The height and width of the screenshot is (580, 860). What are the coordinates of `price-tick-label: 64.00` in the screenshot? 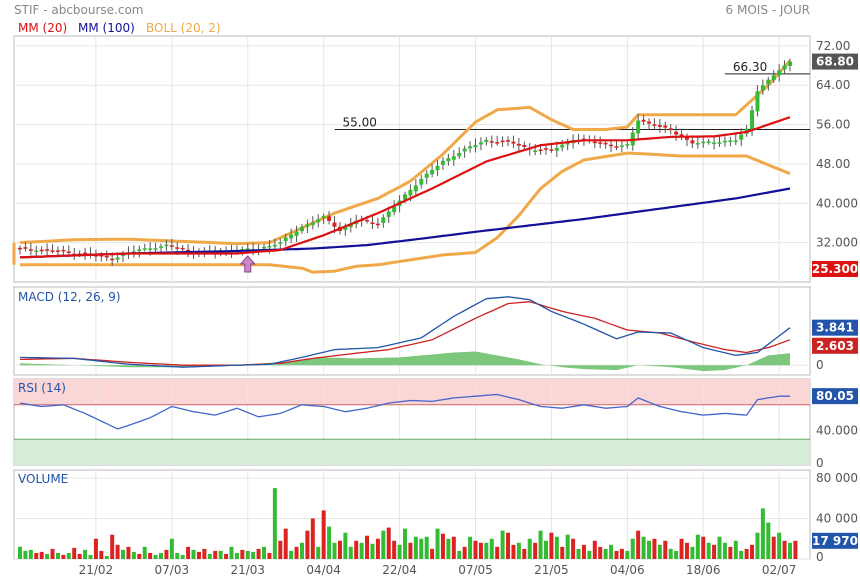 It's located at (833, 85).